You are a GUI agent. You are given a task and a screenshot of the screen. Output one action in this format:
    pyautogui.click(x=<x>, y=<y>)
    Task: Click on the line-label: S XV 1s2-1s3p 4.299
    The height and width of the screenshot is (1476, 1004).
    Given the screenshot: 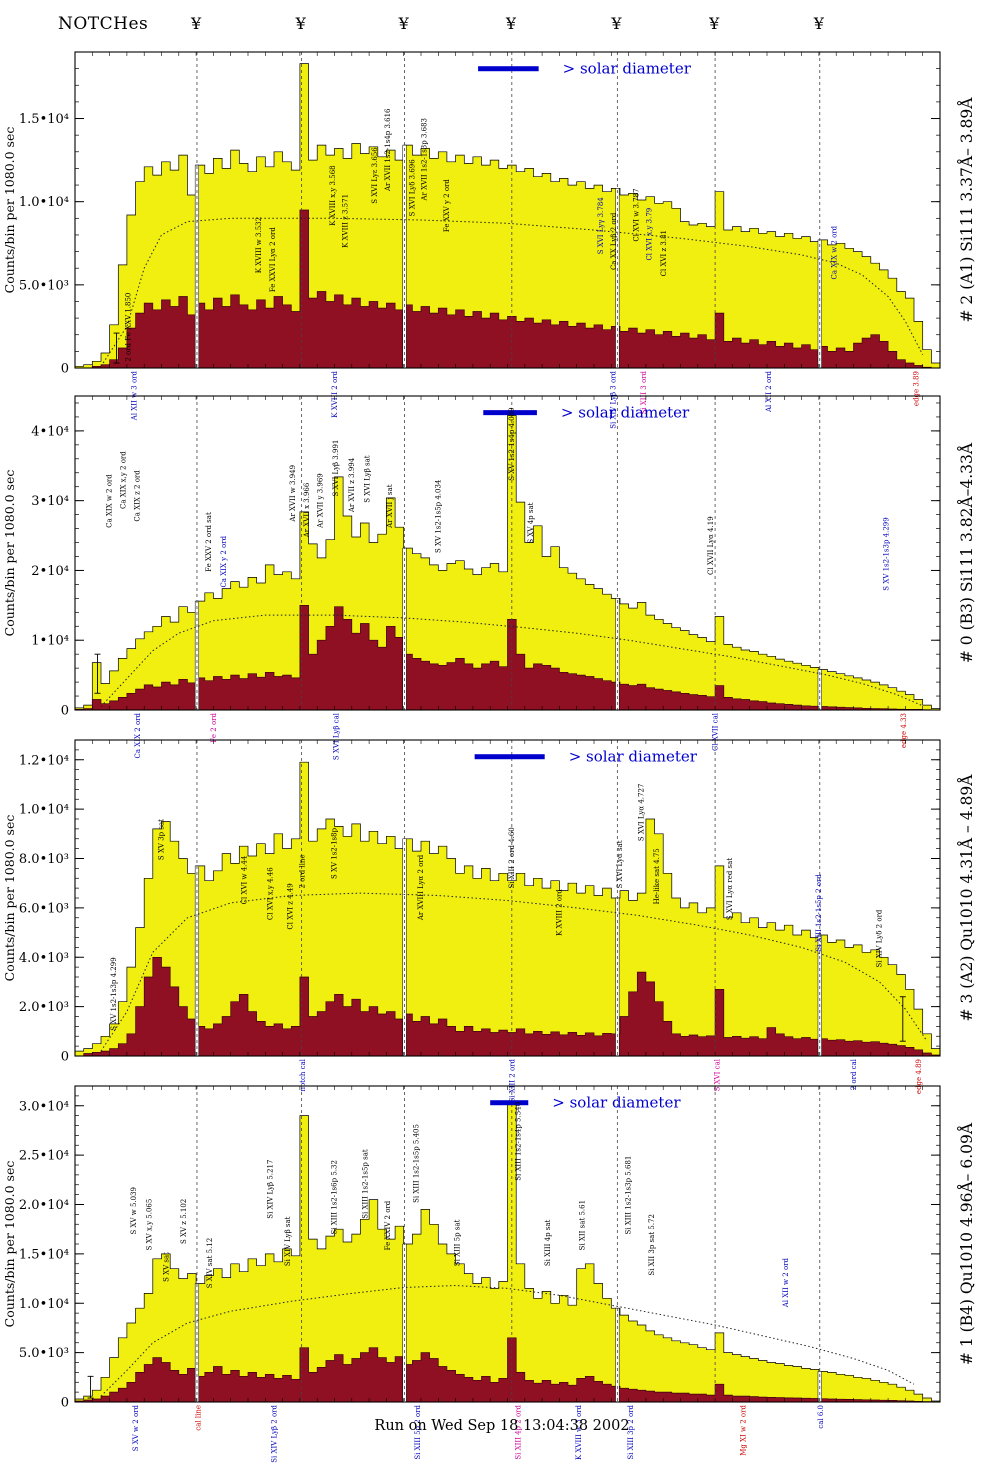 What is the action you would take?
    pyautogui.click(x=886, y=553)
    